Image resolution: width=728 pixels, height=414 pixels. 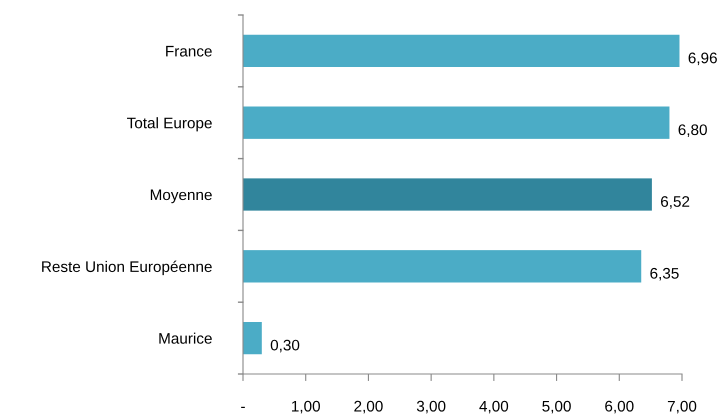 What do you see at coordinates (243, 407) in the screenshot?
I see `x-tick-label: -` at bounding box center [243, 407].